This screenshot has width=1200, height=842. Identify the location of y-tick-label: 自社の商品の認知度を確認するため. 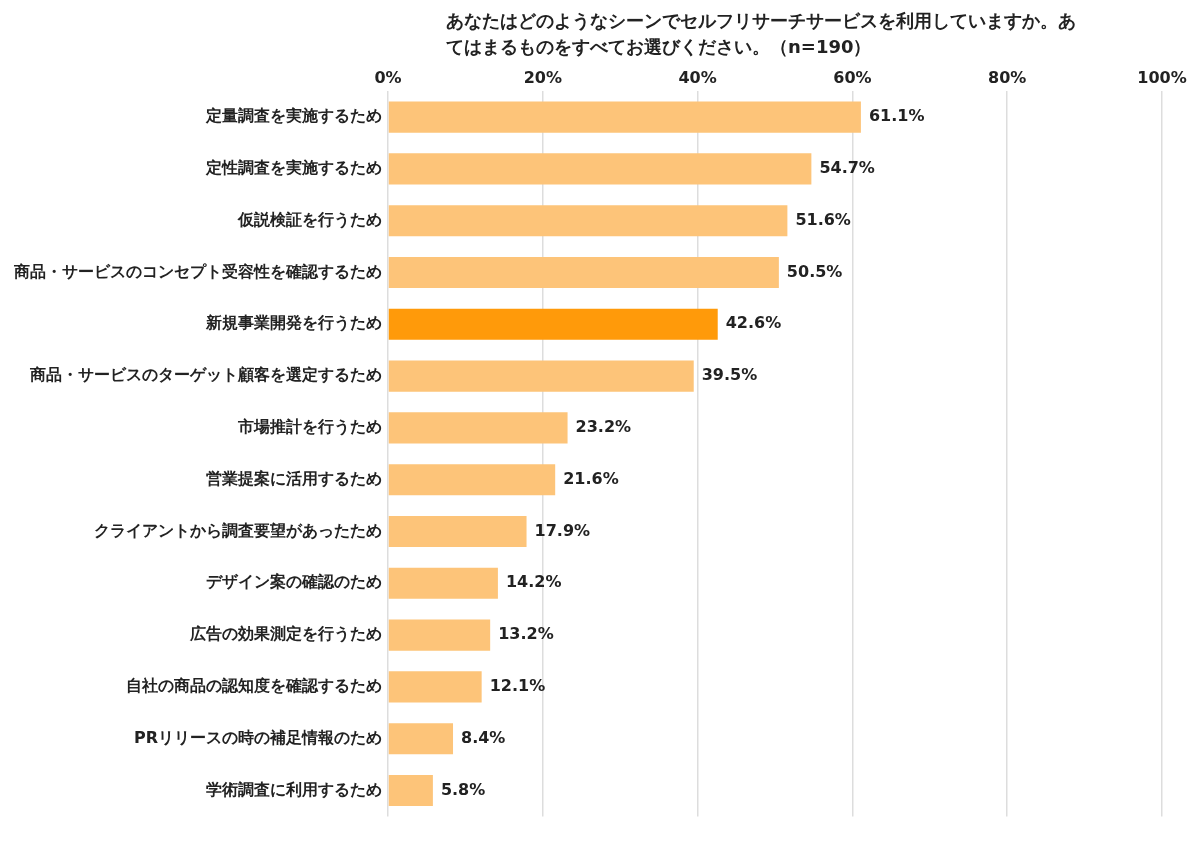
(254, 686).